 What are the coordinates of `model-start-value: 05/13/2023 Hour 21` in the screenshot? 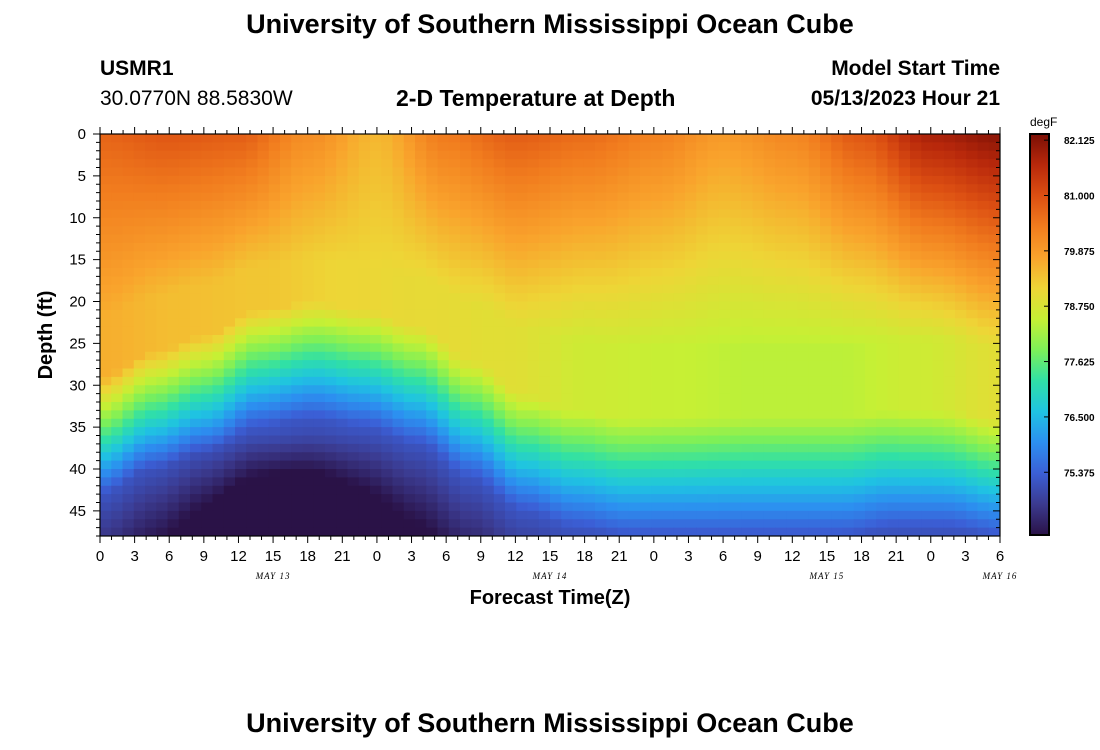 It's located at (905, 98).